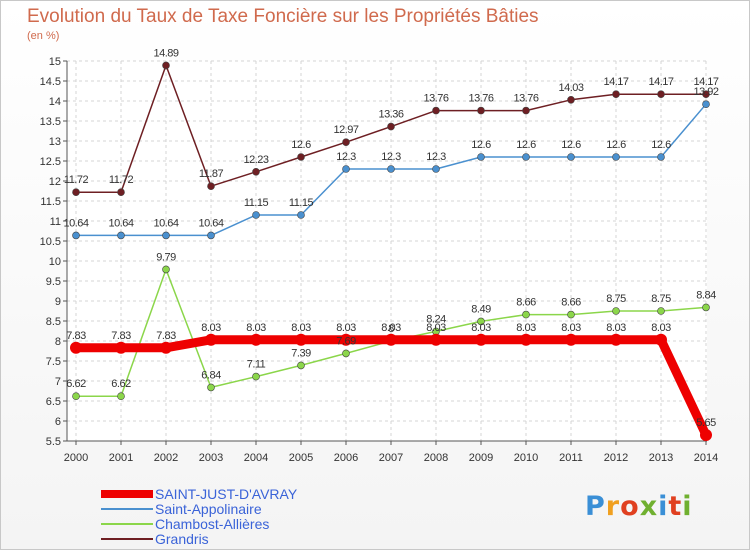  I want to click on x-tick-label: 2011, so click(571, 458).